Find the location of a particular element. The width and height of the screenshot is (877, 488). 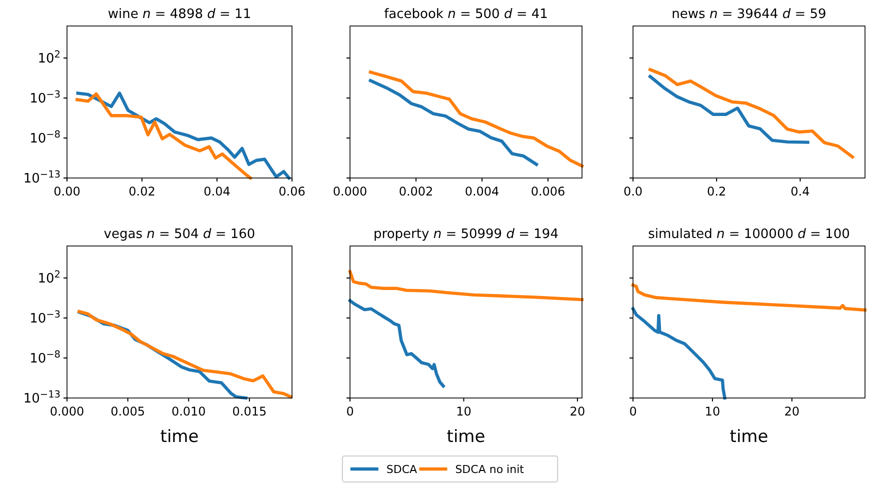

chart-title: property n = 50999 d = 194 is located at coordinates (466, 234).